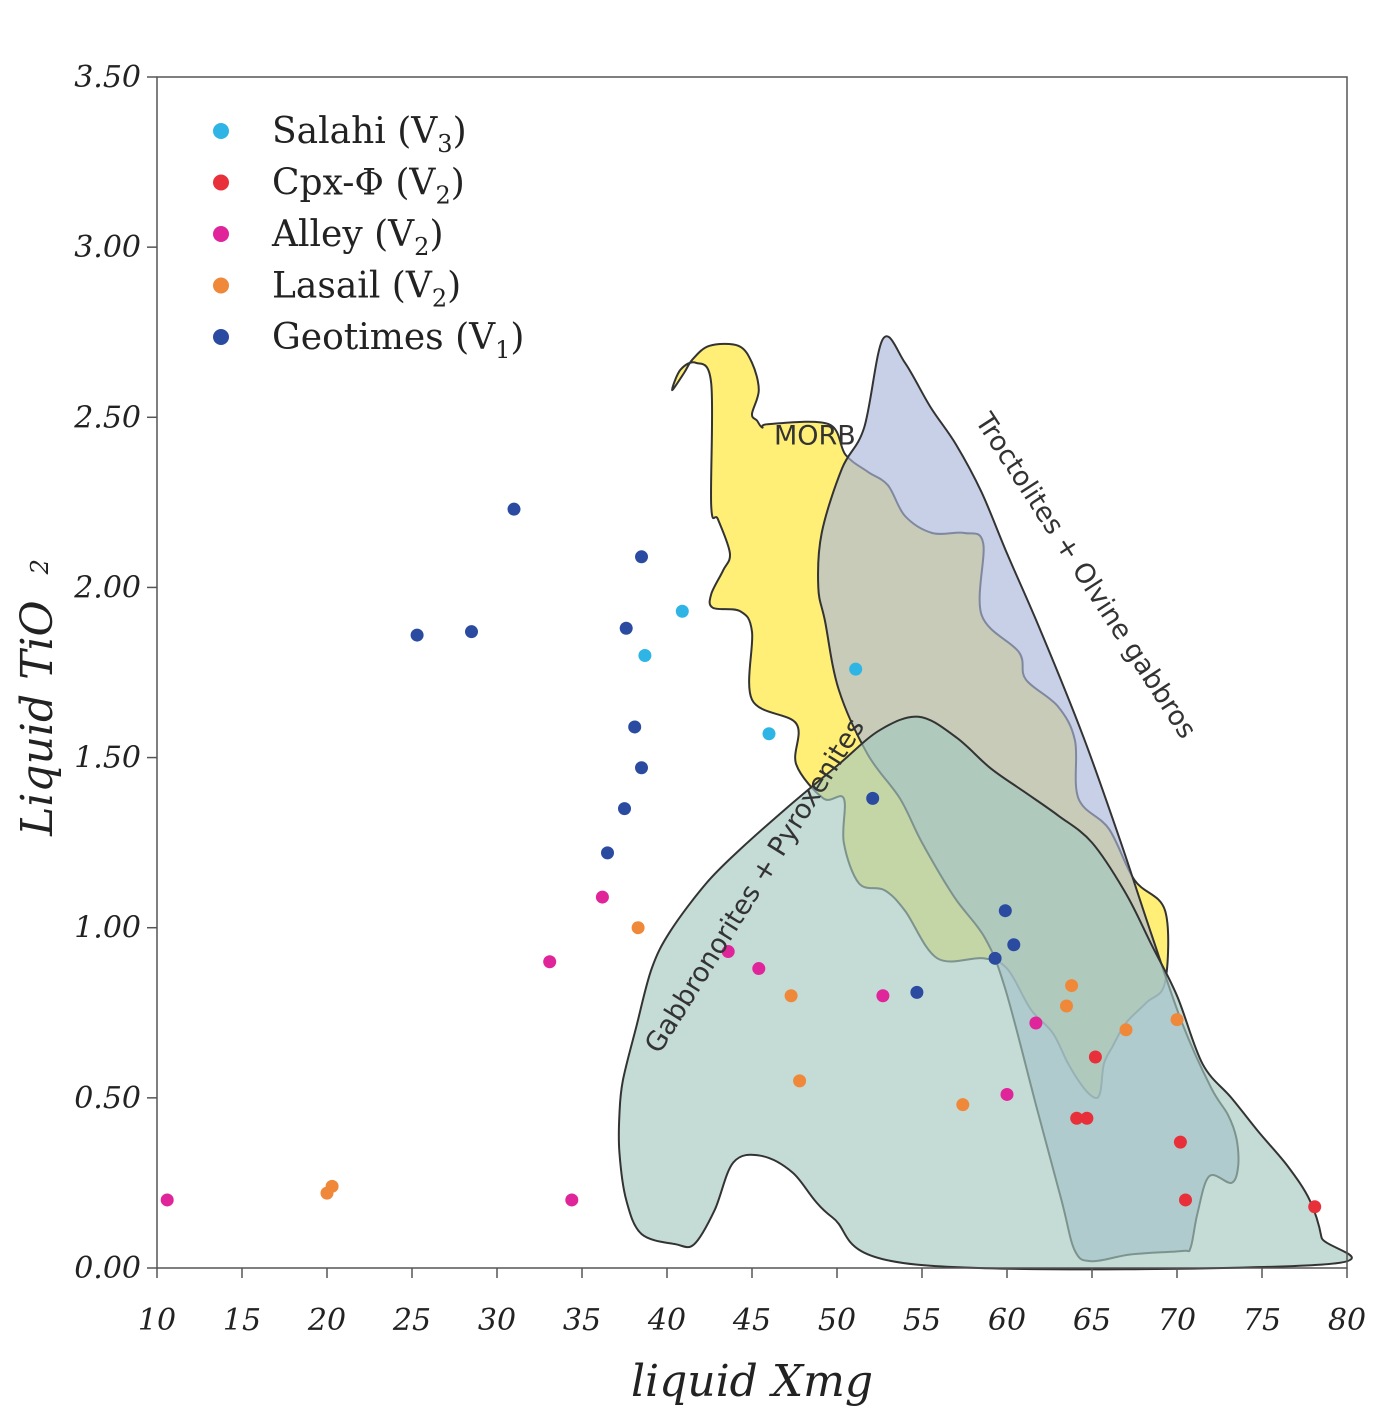 Image resolution: width=1378 pixels, height=1418 pixels. What do you see at coordinates (666, 1320) in the screenshot?
I see `x-tick-label: 40` at bounding box center [666, 1320].